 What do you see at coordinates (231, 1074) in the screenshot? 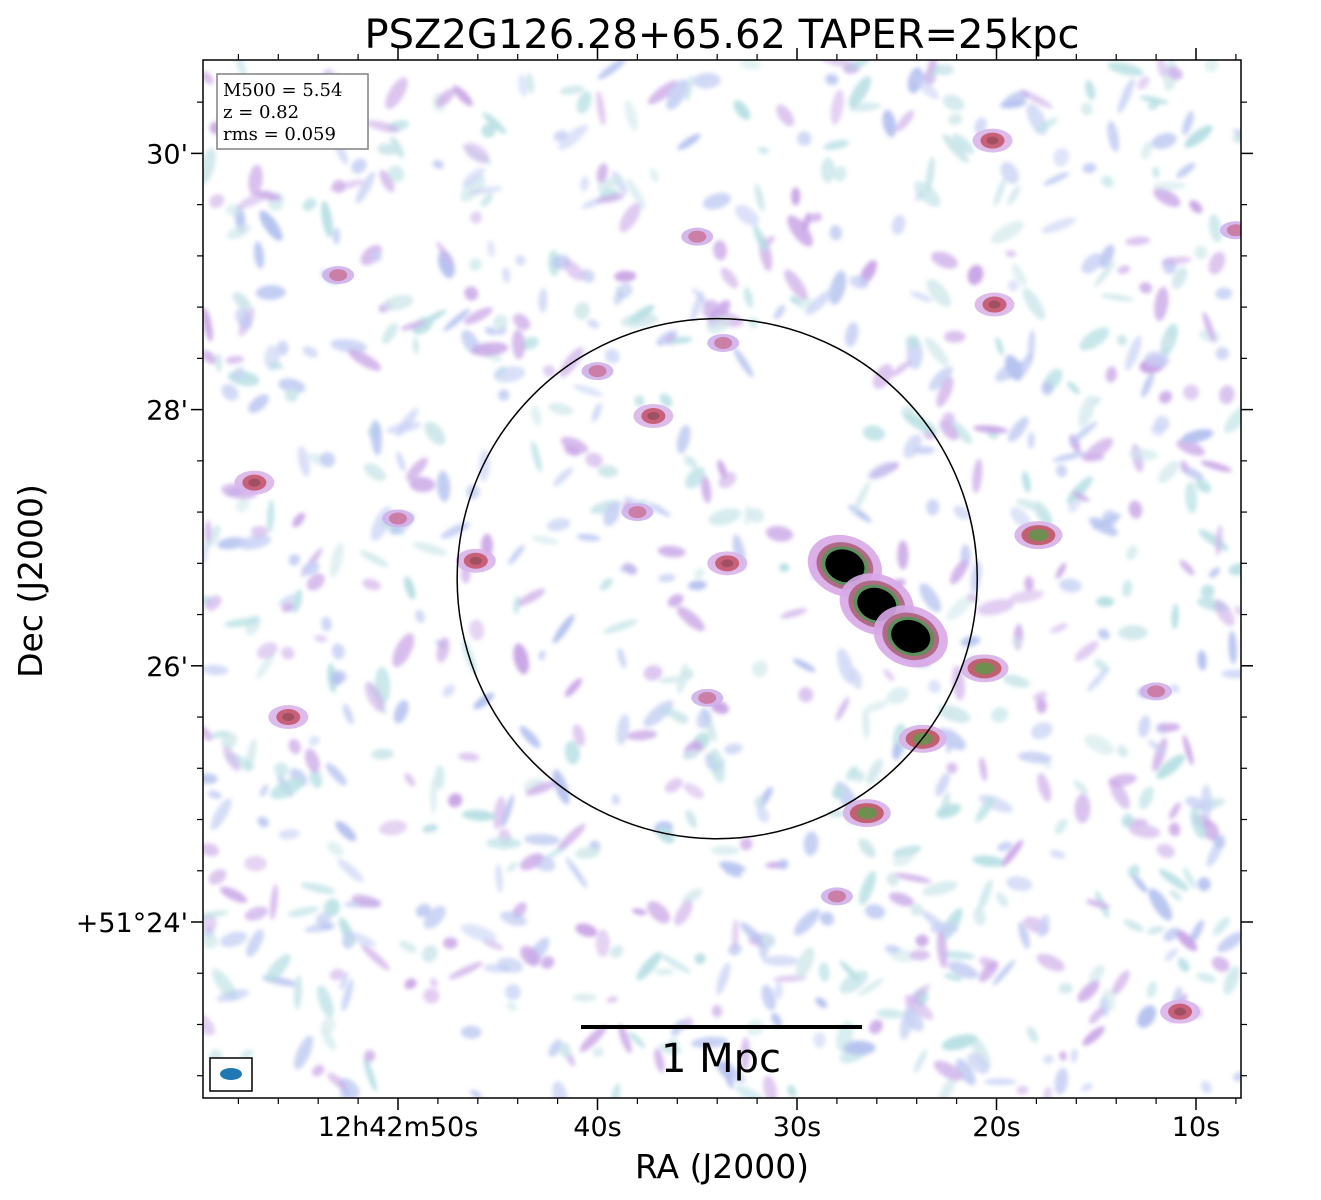
I see `beam-ellipse` at bounding box center [231, 1074].